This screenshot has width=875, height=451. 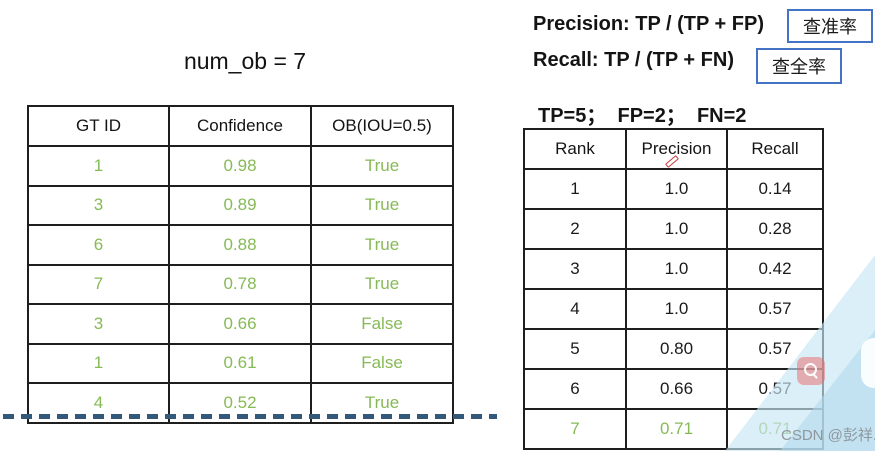 I want to click on table-row: 1 1.0 0.14, so click(x=673, y=189).